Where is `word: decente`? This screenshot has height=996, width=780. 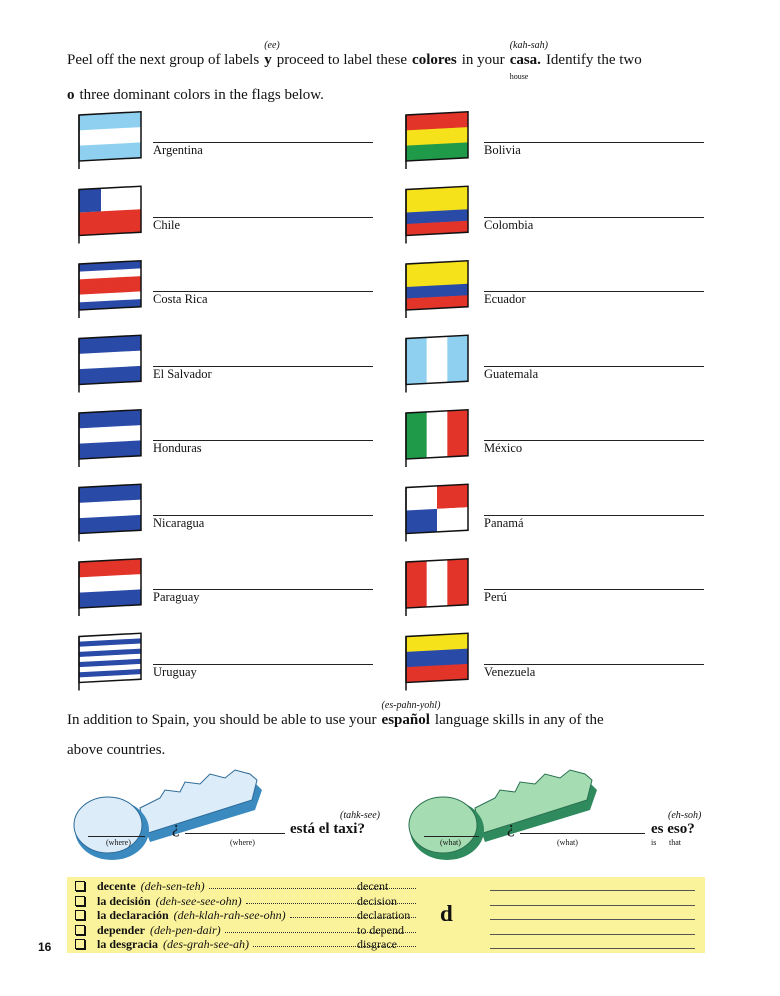 word: decente is located at coordinates (116, 886).